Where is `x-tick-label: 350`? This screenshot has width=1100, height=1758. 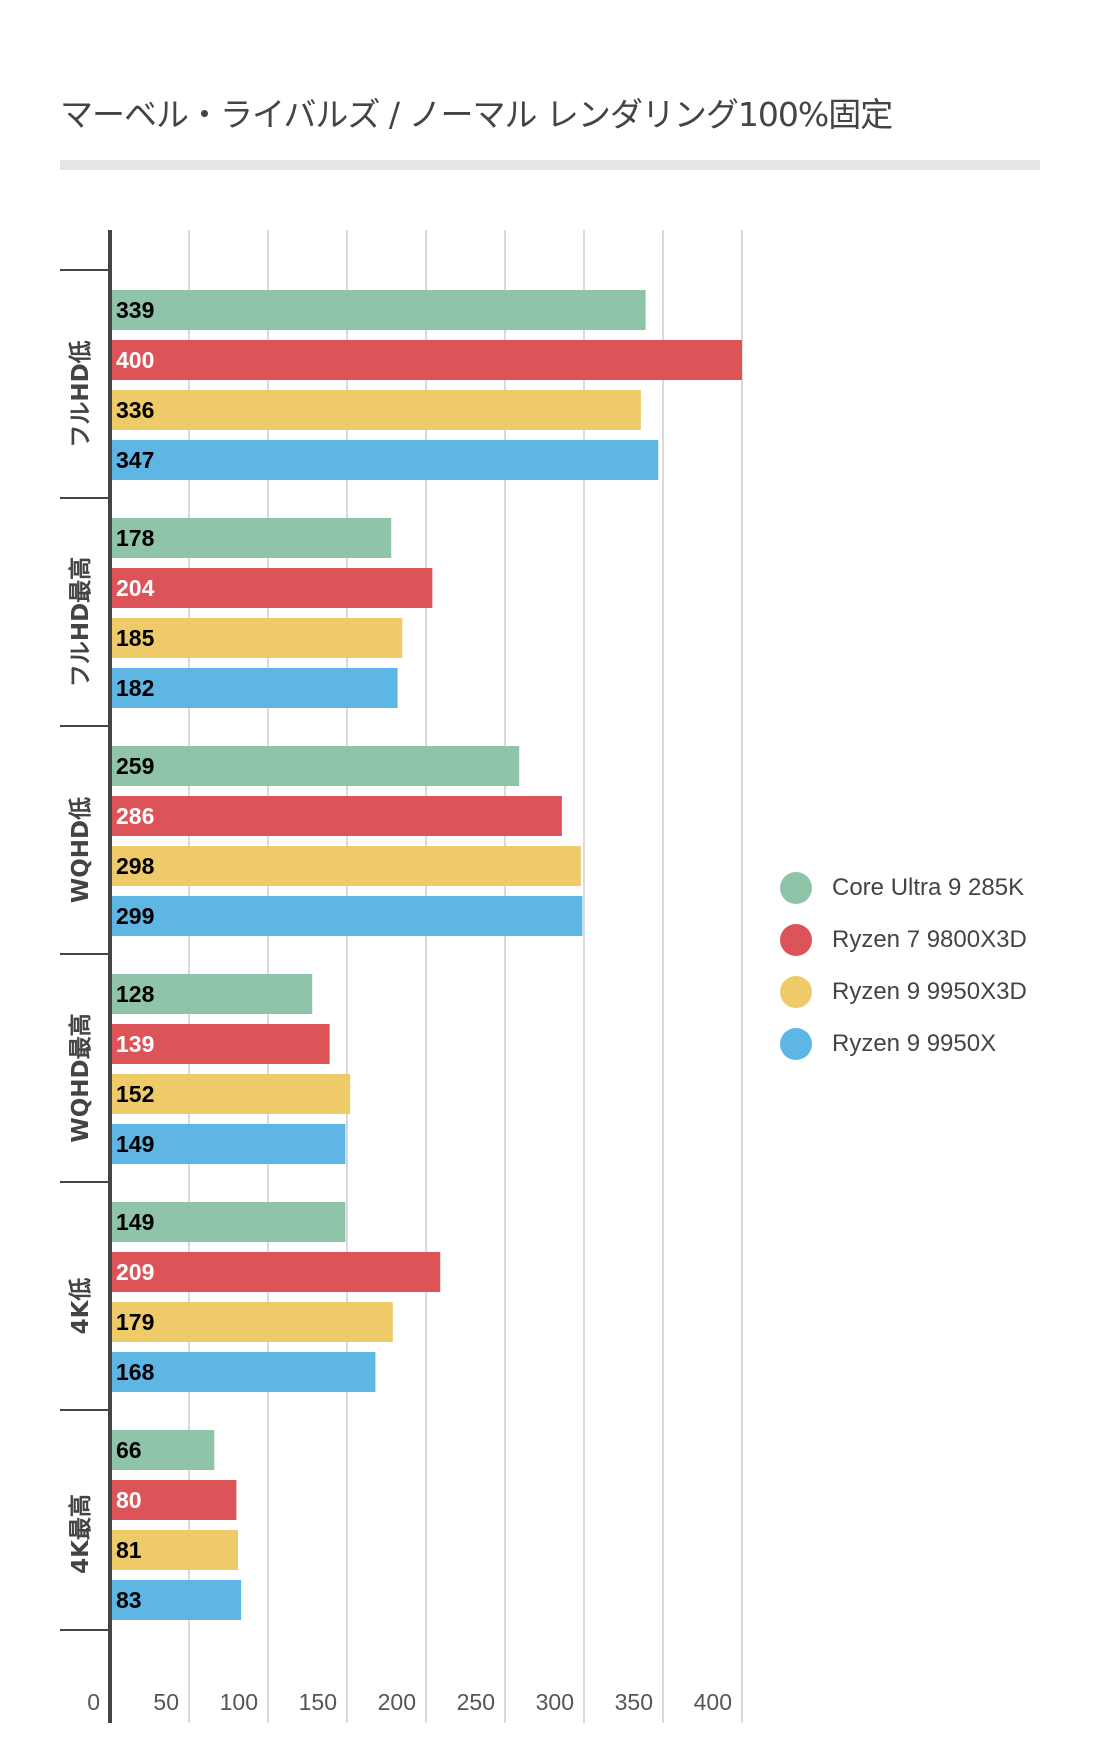 x-tick-label: 350 is located at coordinates (634, 1702).